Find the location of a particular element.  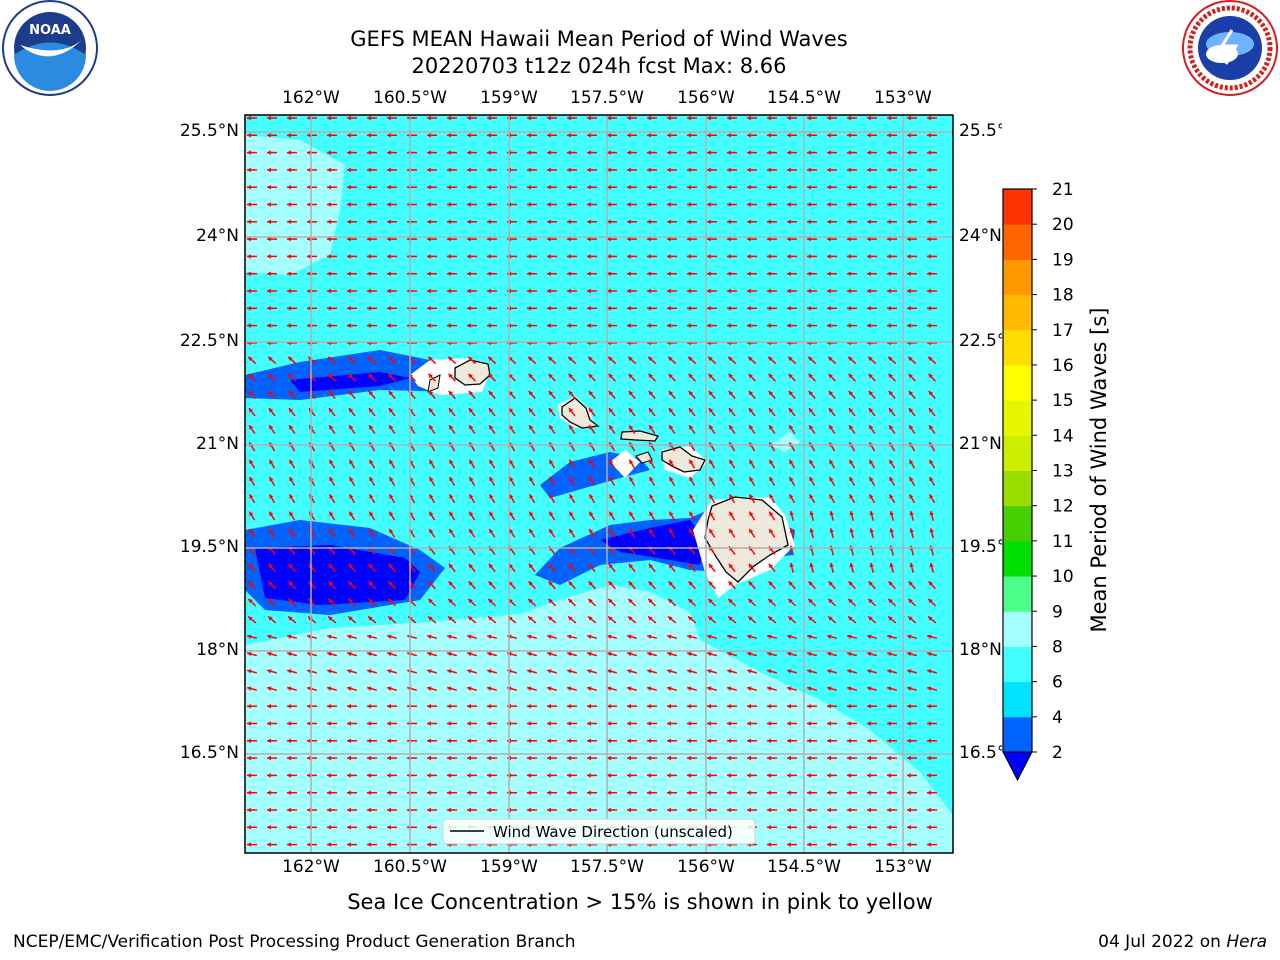

run-date-text: 04 Jul 2022 on is located at coordinates (1162, 942).